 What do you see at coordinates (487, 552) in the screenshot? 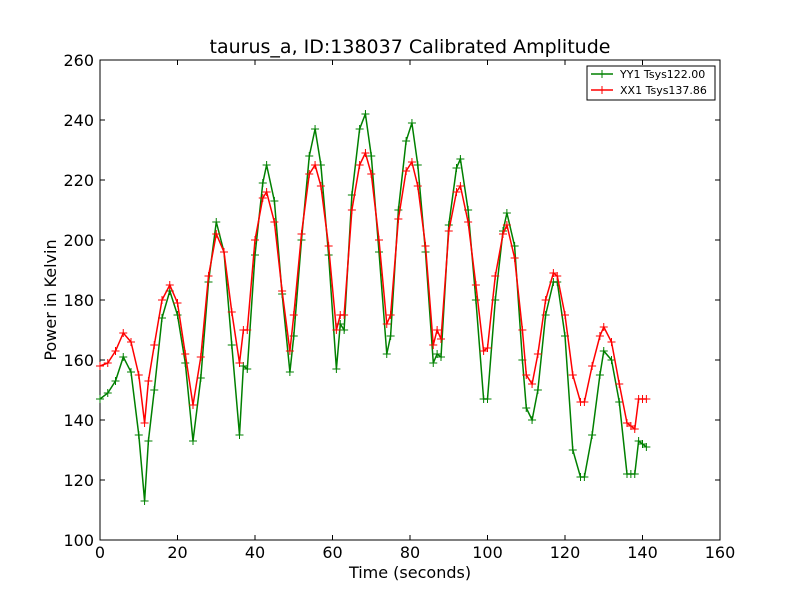
I see `x-tick-label: 100` at bounding box center [487, 552].